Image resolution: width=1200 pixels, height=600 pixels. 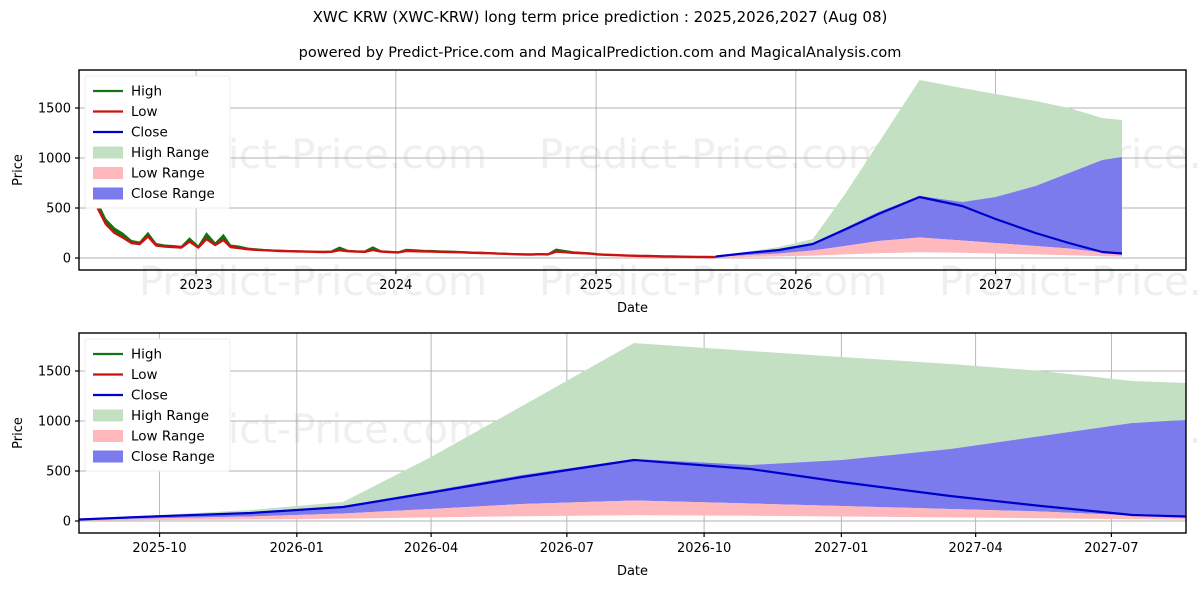 What do you see at coordinates (196, 285) in the screenshot?
I see `x-tick-label: 2023` at bounding box center [196, 285].